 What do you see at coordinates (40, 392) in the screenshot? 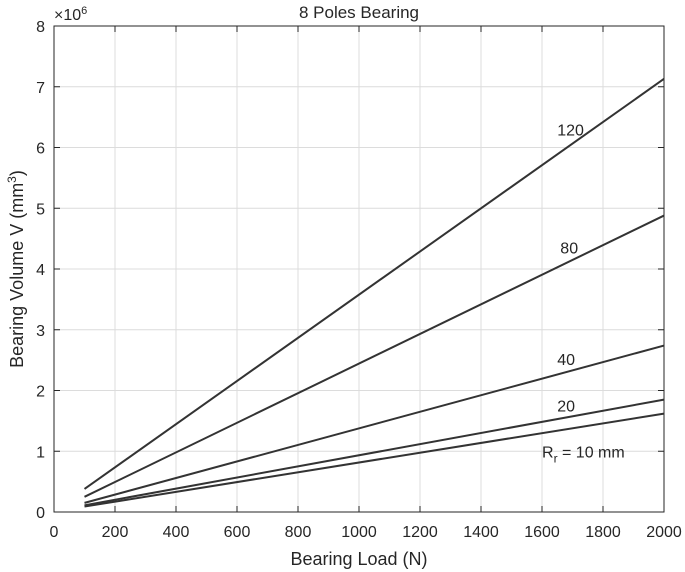
I see `y-tick-label: 2` at bounding box center [40, 392].